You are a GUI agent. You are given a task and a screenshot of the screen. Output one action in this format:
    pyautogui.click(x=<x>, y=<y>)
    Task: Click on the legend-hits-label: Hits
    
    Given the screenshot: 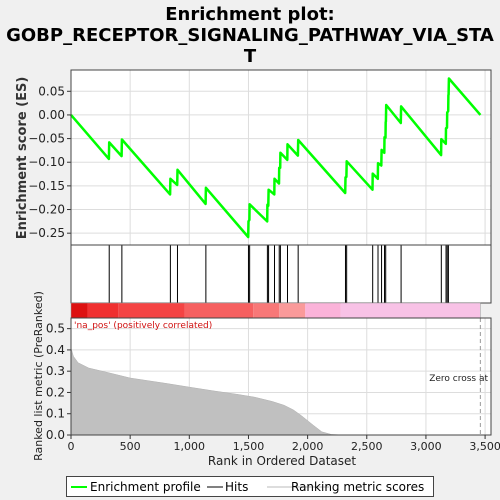 What is the action you would take?
    pyautogui.click(x=236, y=487)
    